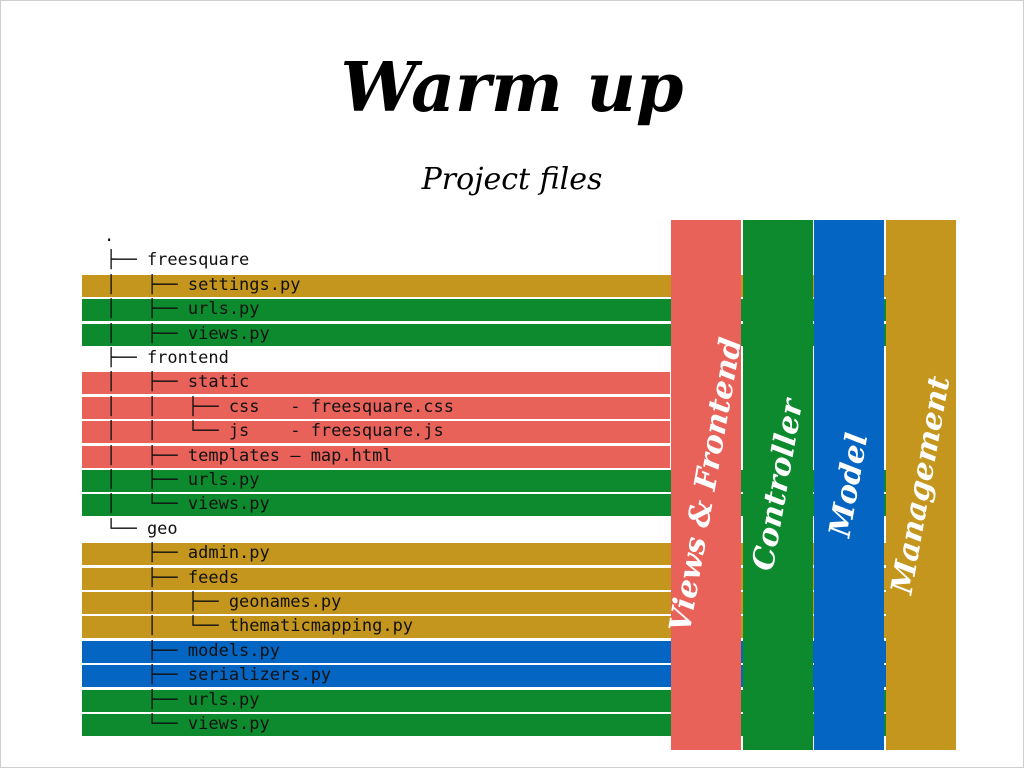 Image resolution: width=1024 pixels, height=768 pixels. I want to click on column-views-frontend: Views & Frontend, so click(706, 485).